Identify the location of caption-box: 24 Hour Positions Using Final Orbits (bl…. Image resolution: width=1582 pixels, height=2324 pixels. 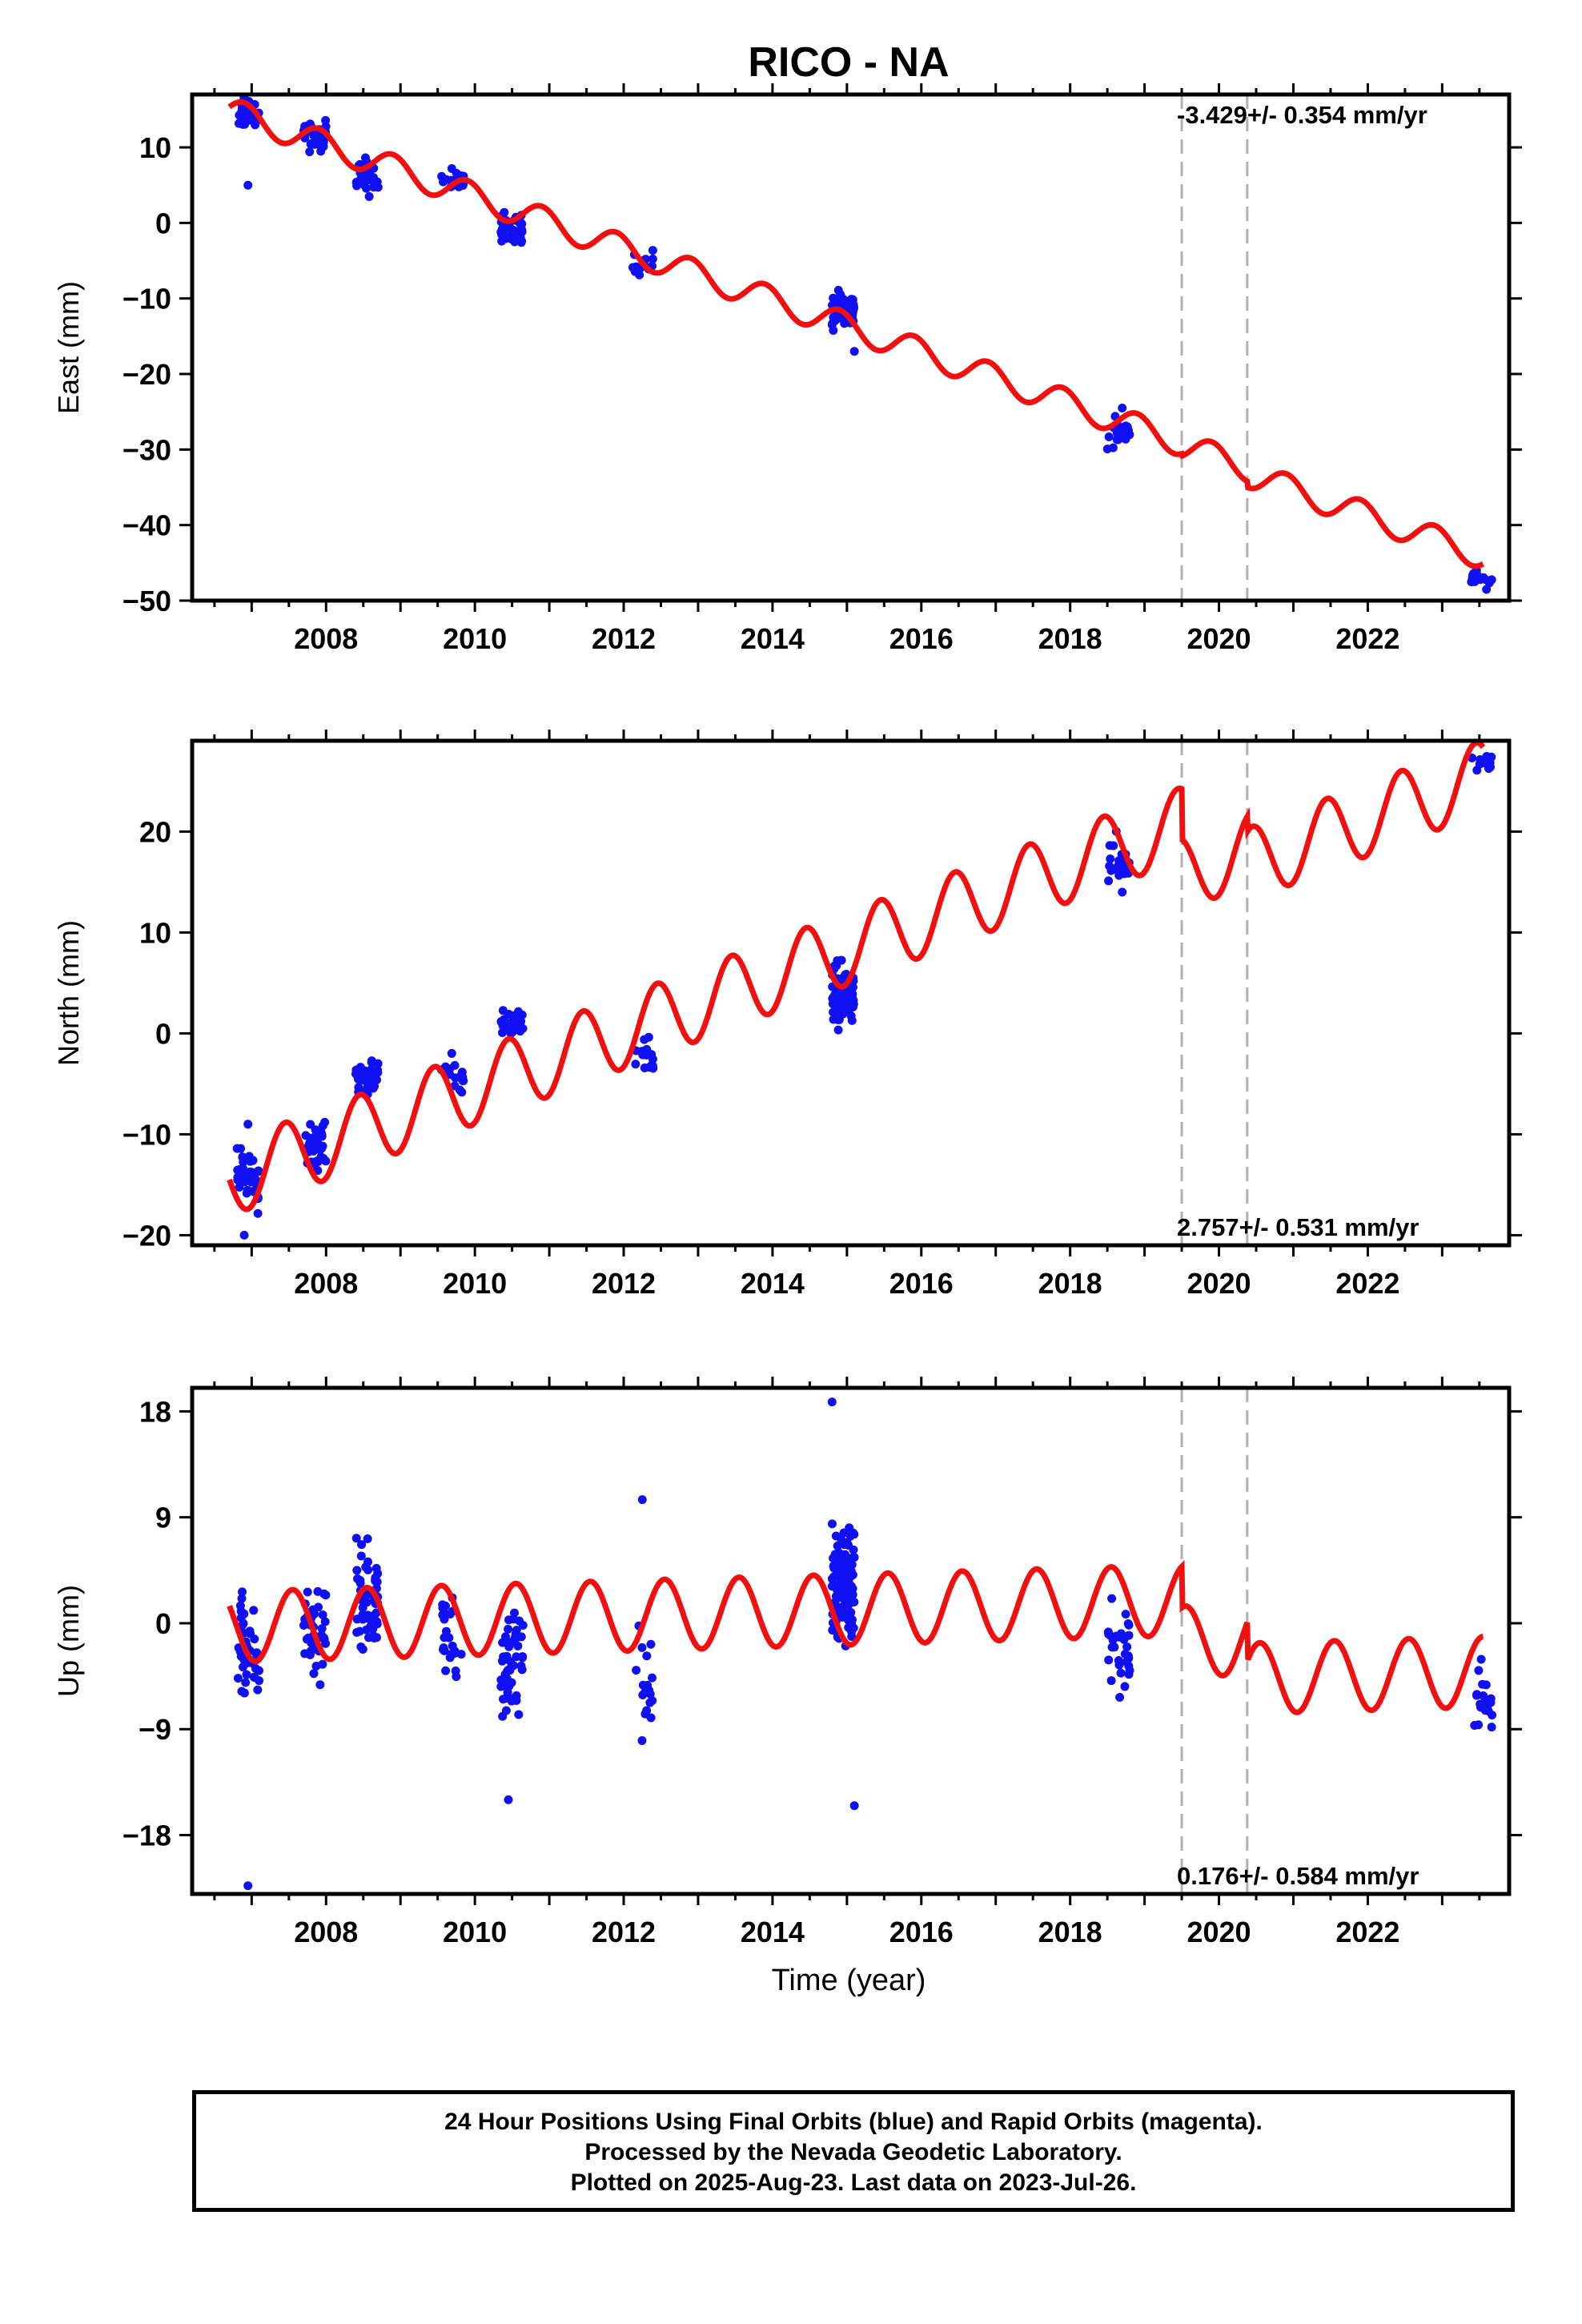
(853, 2151).